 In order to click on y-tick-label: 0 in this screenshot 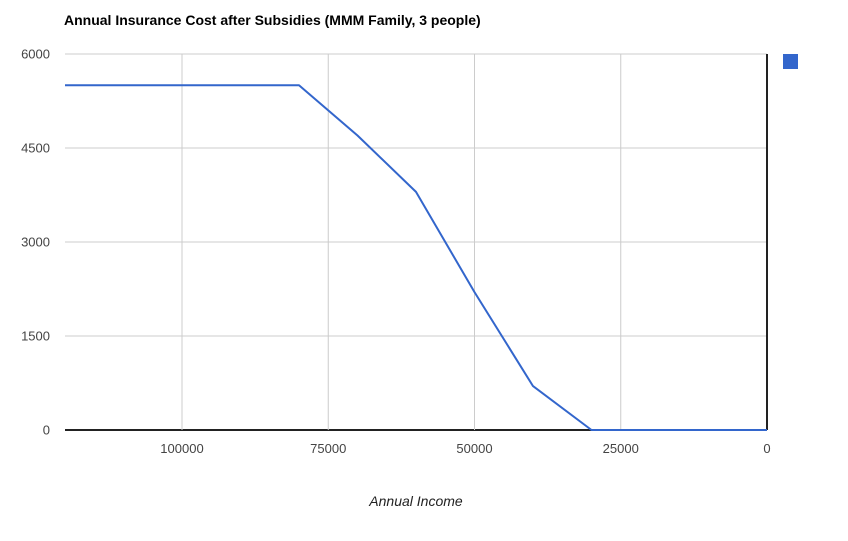, I will do `click(46, 430)`.